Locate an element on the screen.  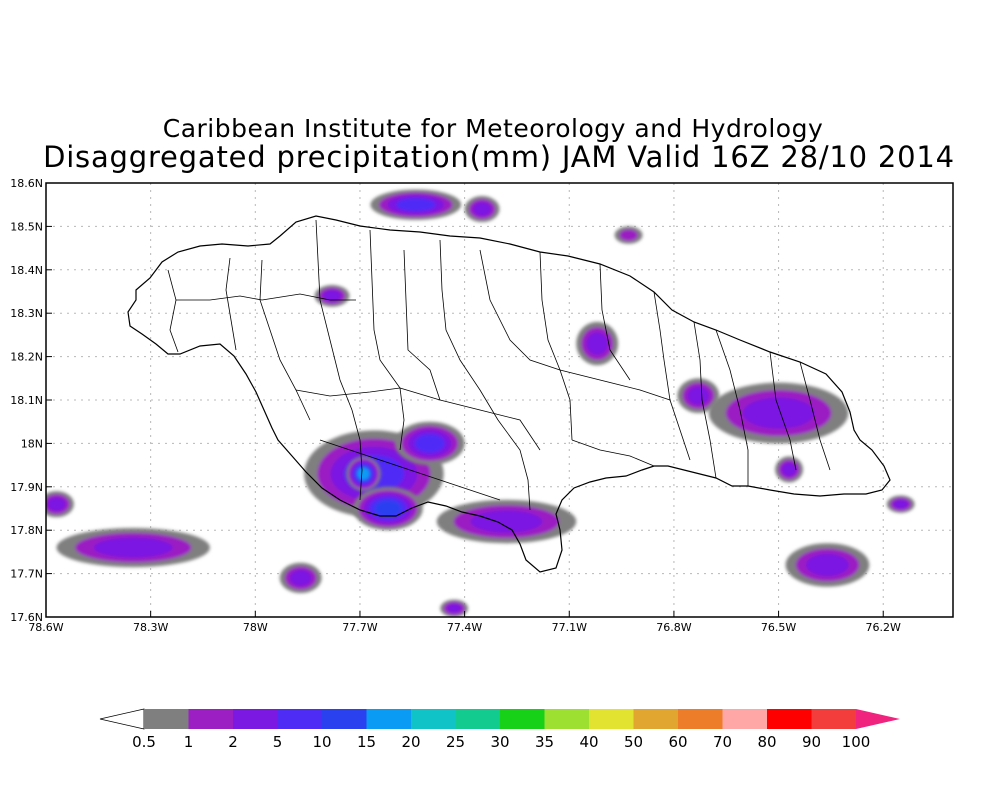
colorbar-label: 40 is located at coordinates (588, 742).